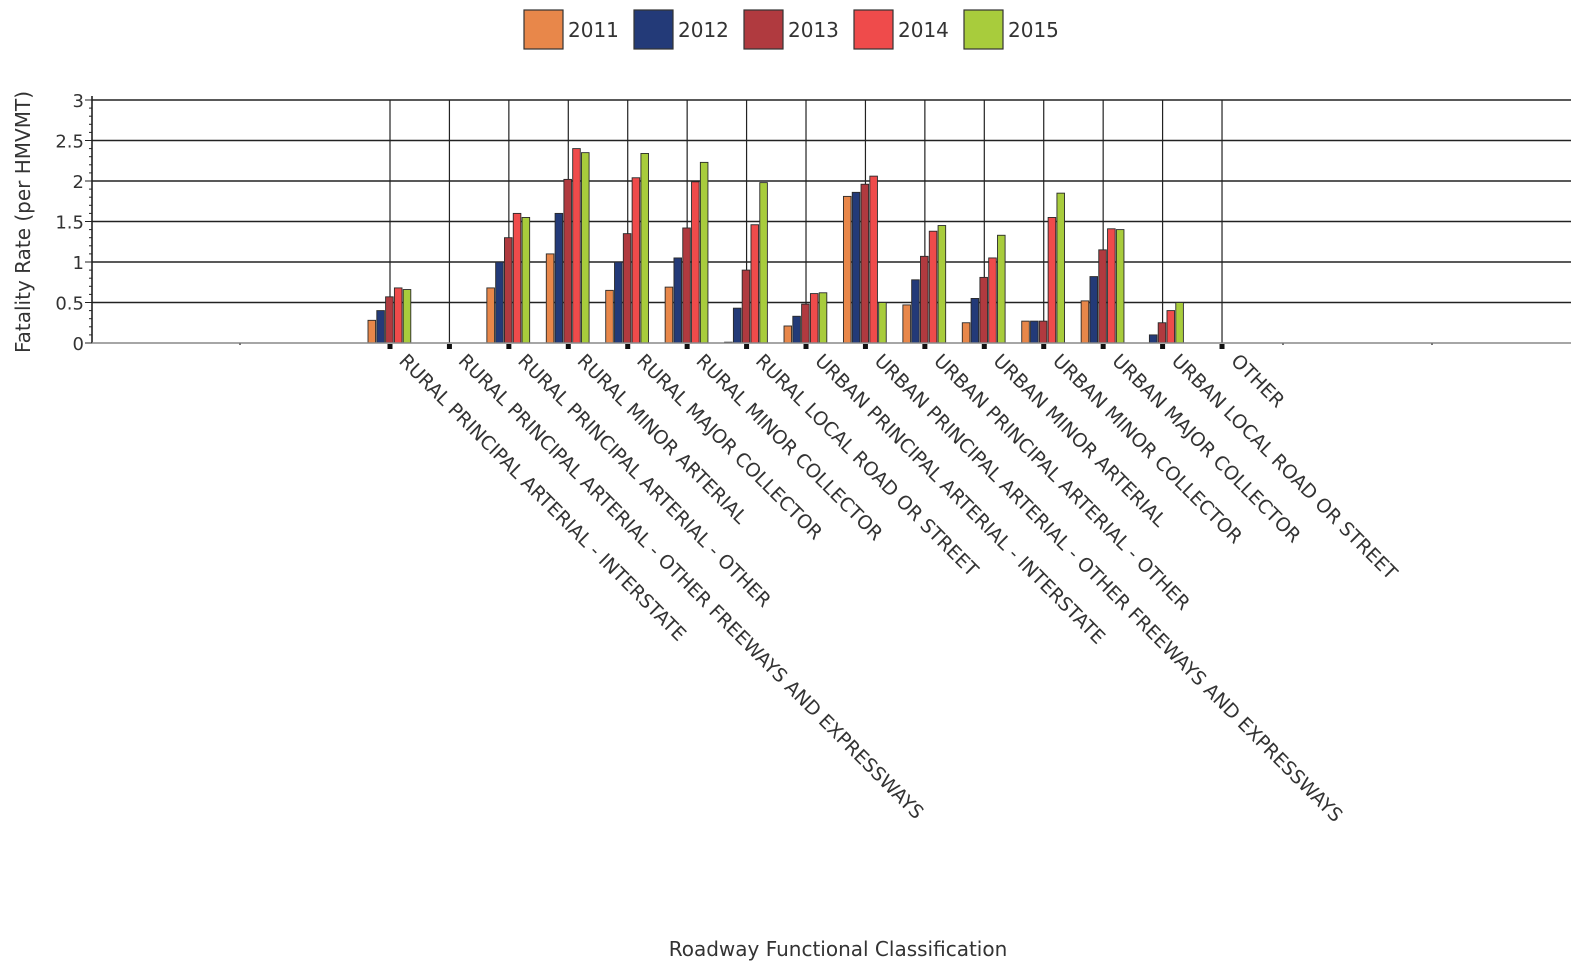 This screenshot has width=1571, height=965. I want to click on legend-swatch-2015, so click(983, 29).